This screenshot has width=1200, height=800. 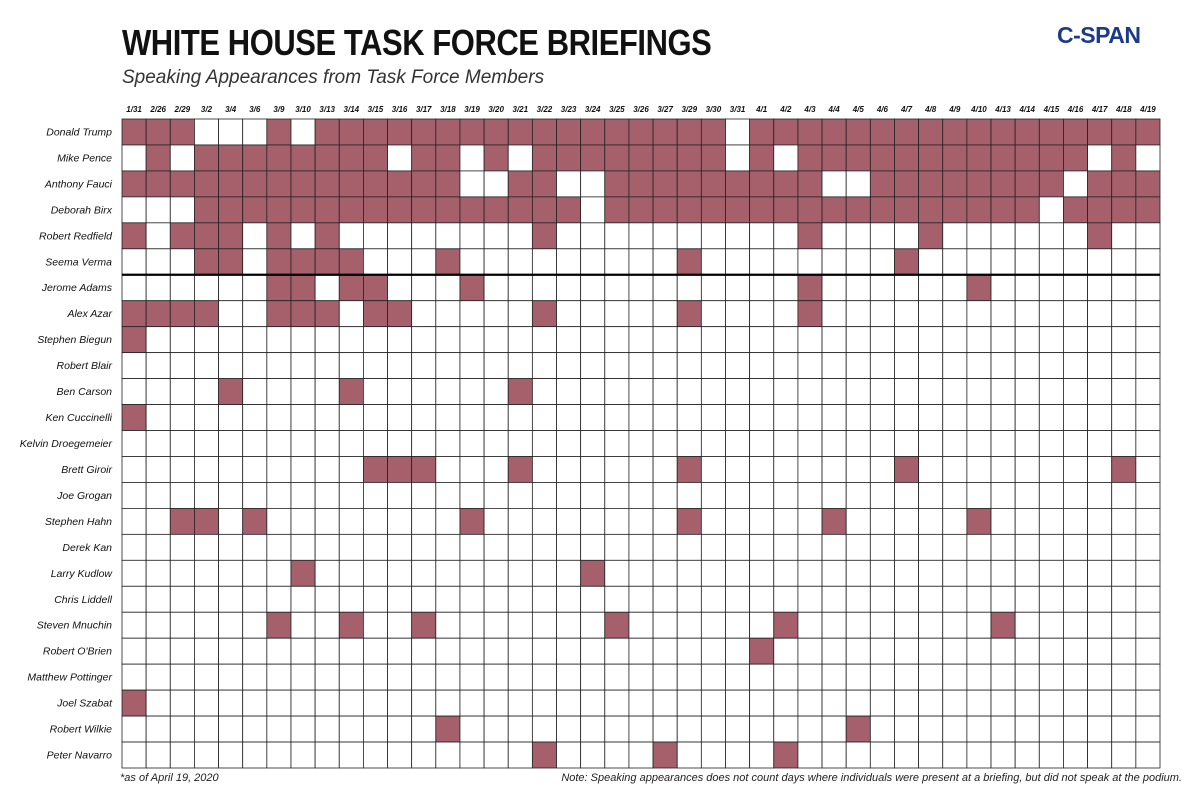 What do you see at coordinates (77, 652) in the screenshot?
I see `row-member-label: Robert O'Brien` at bounding box center [77, 652].